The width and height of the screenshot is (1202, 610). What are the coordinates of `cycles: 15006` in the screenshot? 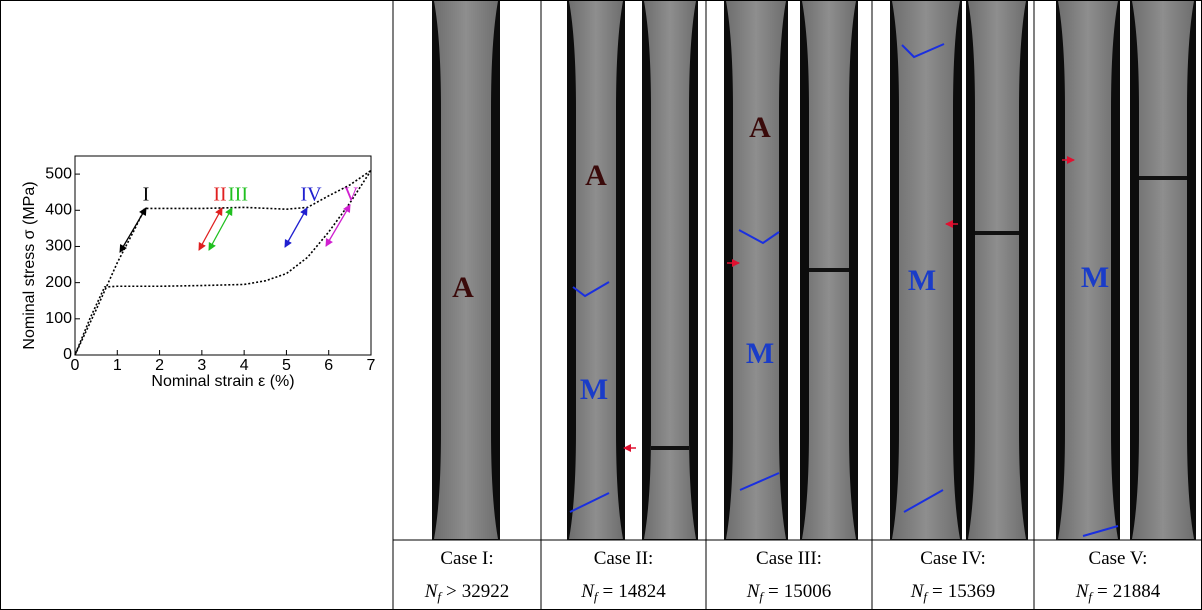 It's located at (808, 591).